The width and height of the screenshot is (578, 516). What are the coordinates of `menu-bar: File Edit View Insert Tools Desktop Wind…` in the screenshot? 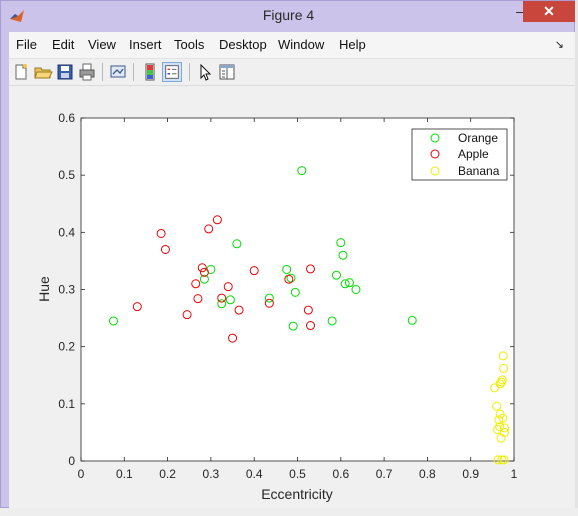 It's located at (292, 45).